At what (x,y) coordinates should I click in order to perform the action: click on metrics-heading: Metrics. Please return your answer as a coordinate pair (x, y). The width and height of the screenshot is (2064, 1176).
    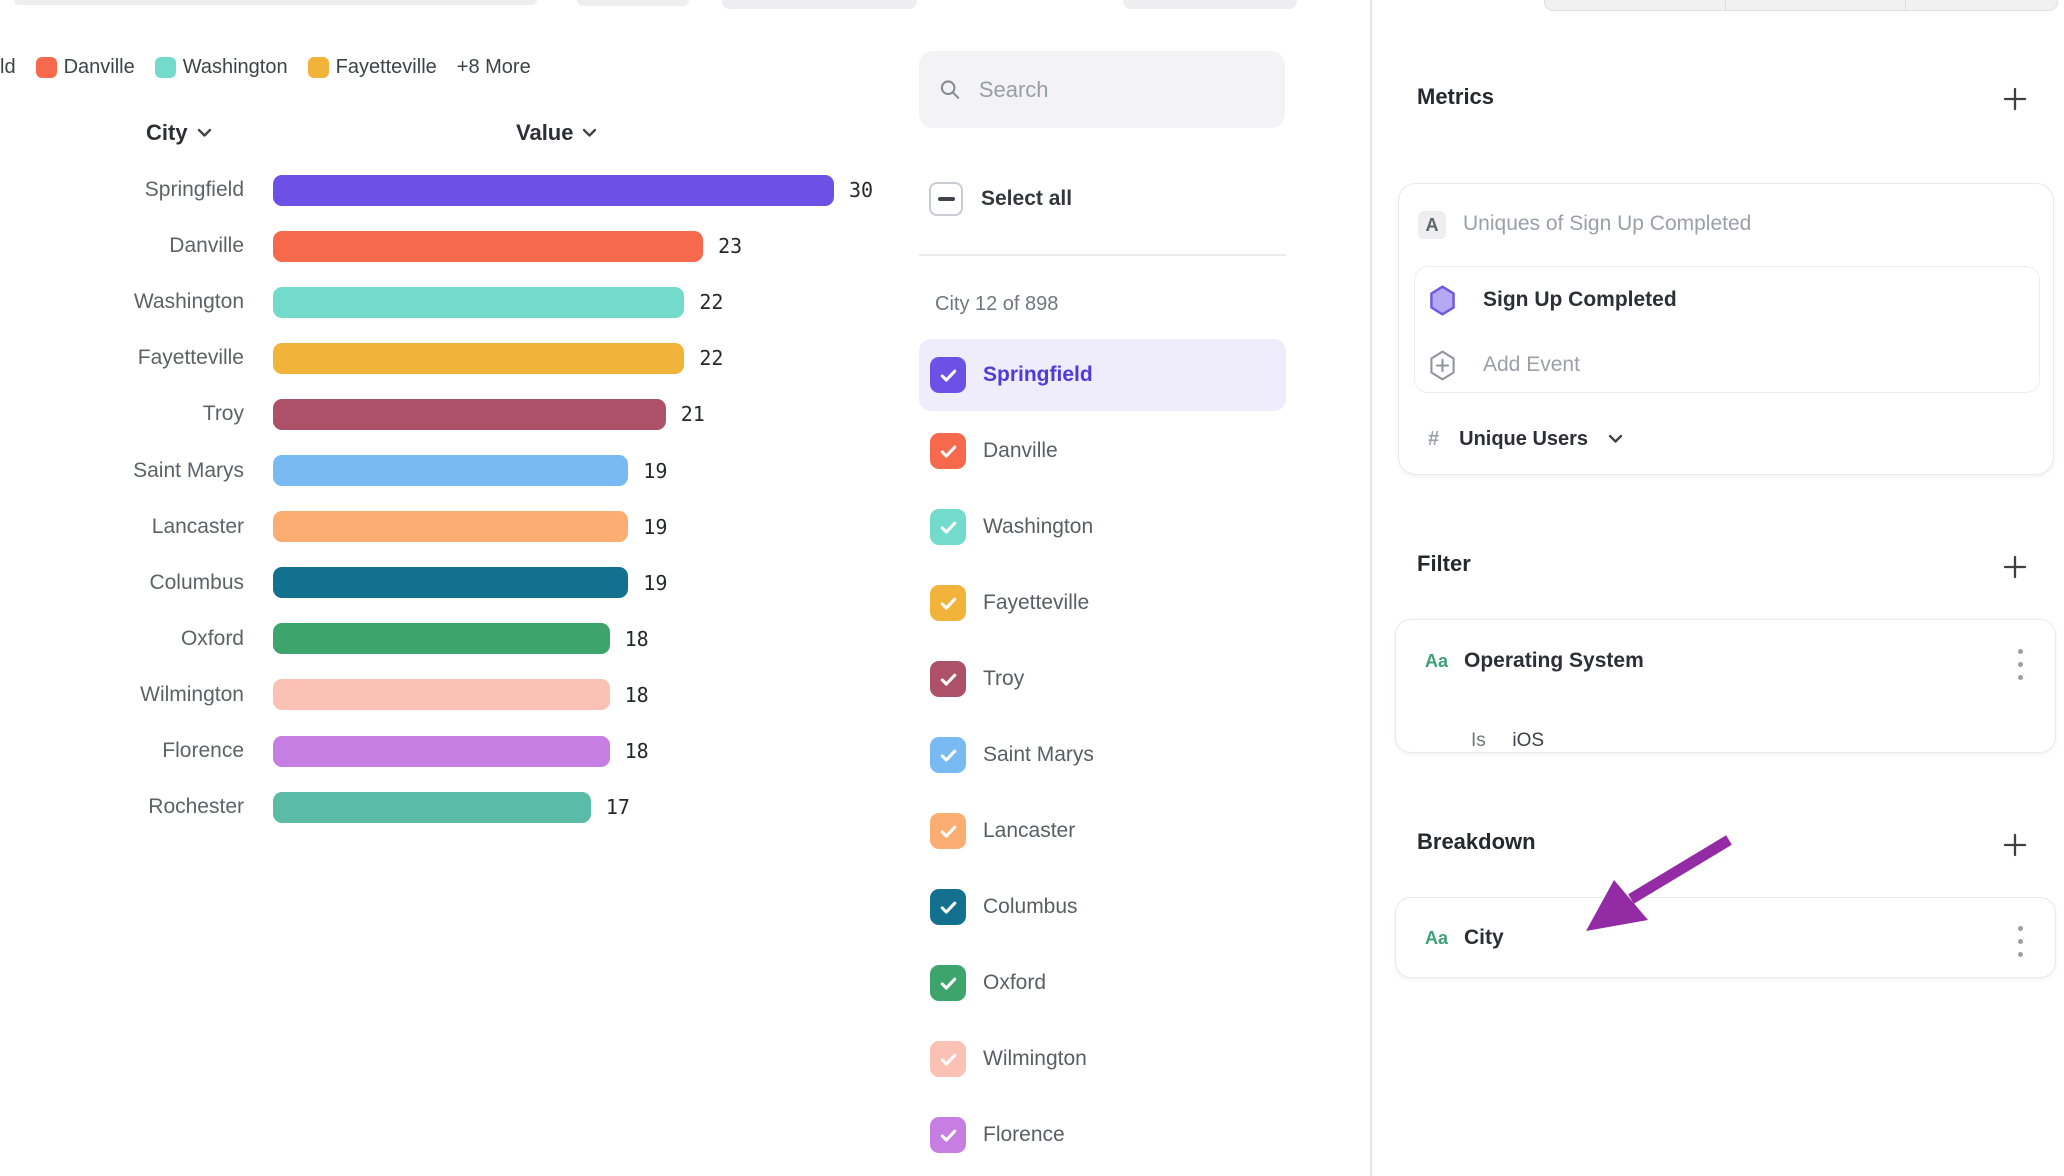
    Looking at the image, I should click on (1456, 96).